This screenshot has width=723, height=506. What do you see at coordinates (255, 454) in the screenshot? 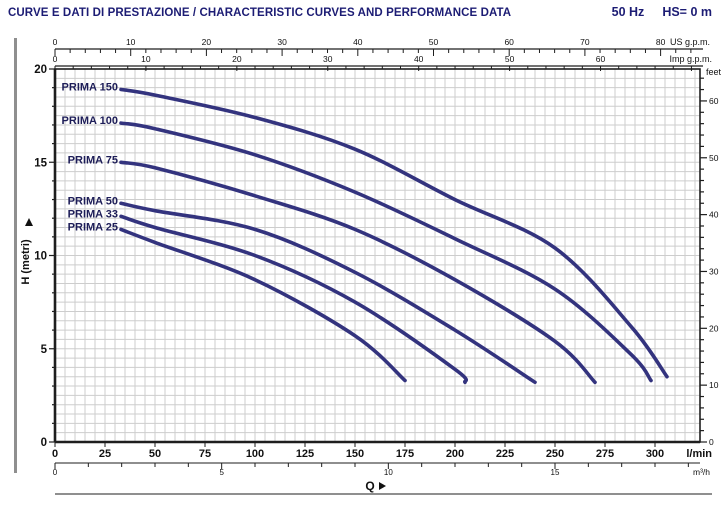
I see `lmin-tick-label: 100` at bounding box center [255, 454].